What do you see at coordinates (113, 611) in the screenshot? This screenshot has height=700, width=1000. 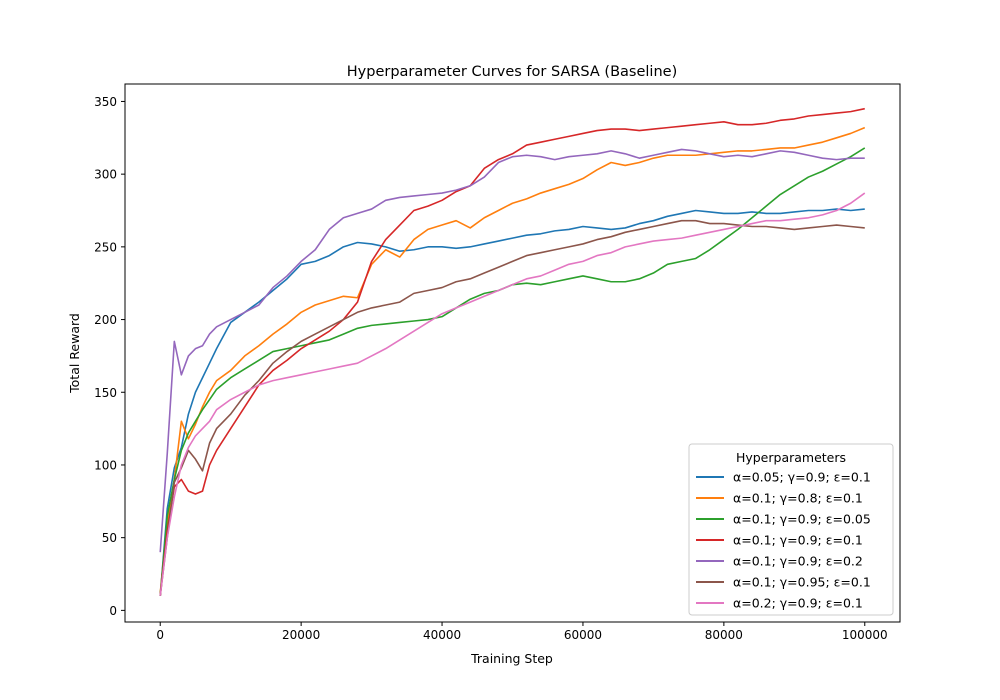 I see `y-tick-label: 0` at bounding box center [113, 611].